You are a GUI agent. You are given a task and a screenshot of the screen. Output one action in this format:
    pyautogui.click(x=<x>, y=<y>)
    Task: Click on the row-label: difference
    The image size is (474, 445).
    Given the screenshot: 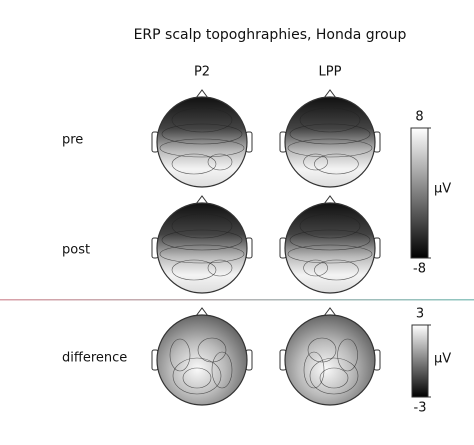 What is the action you would take?
    pyautogui.click(x=94, y=358)
    